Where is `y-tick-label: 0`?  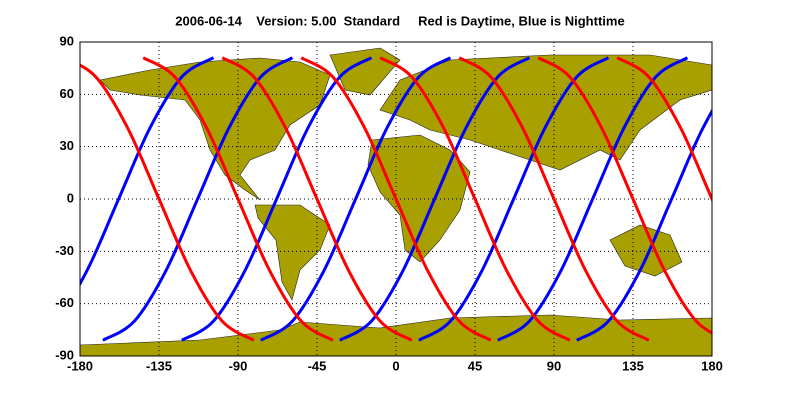
y-tick-label: 0 is located at coordinates (70, 197).